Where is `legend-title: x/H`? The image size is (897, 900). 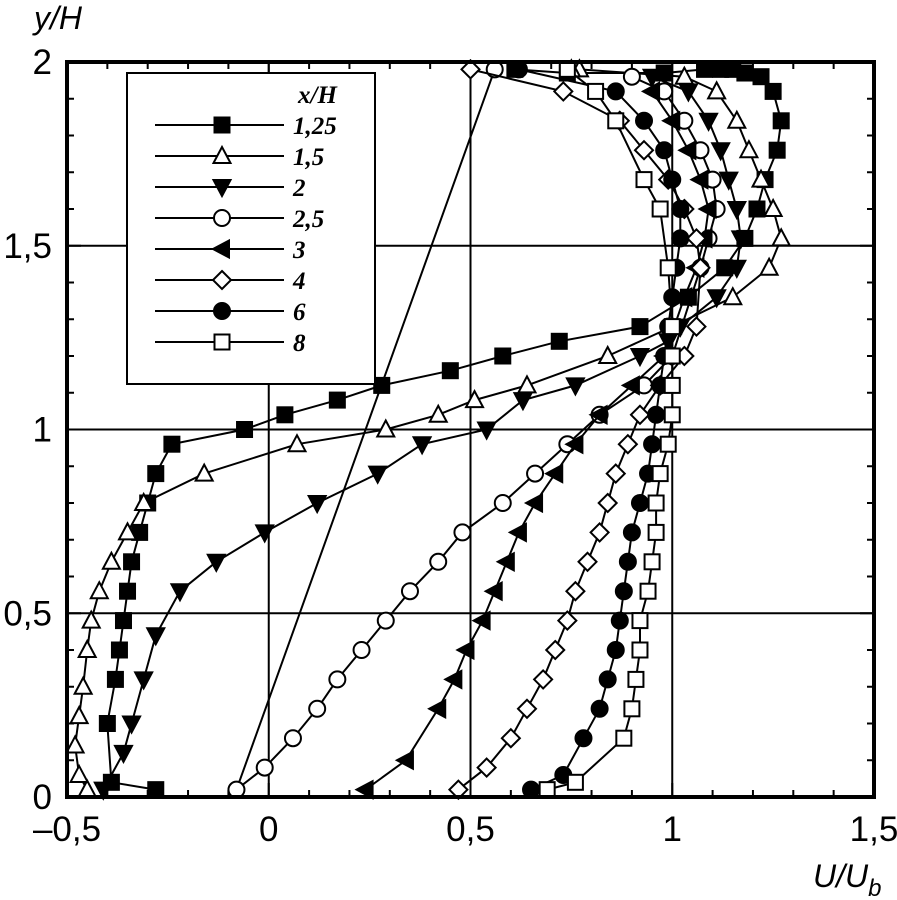 legend-title: x/H is located at coordinates (317, 95).